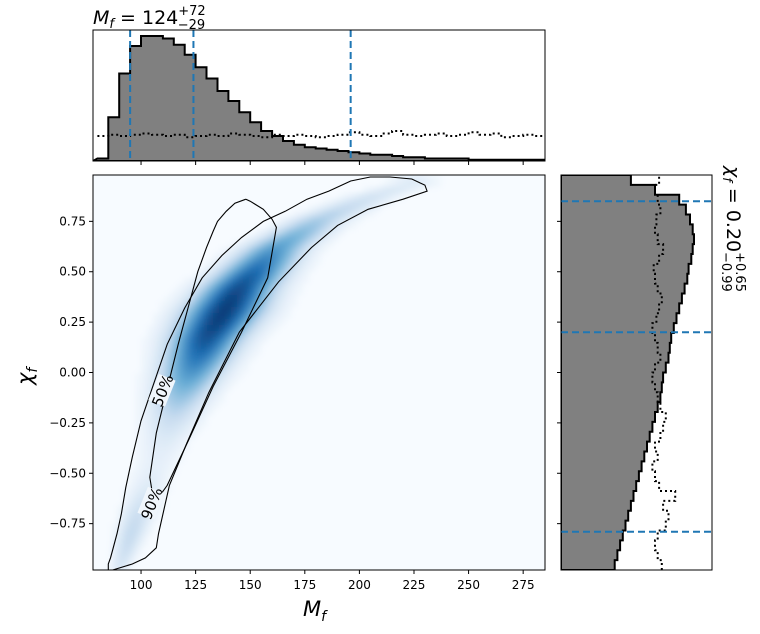 The height and width of the screenshot is (634, 760). I want to click on y-tick-label: −0.50, so click(67, 473).